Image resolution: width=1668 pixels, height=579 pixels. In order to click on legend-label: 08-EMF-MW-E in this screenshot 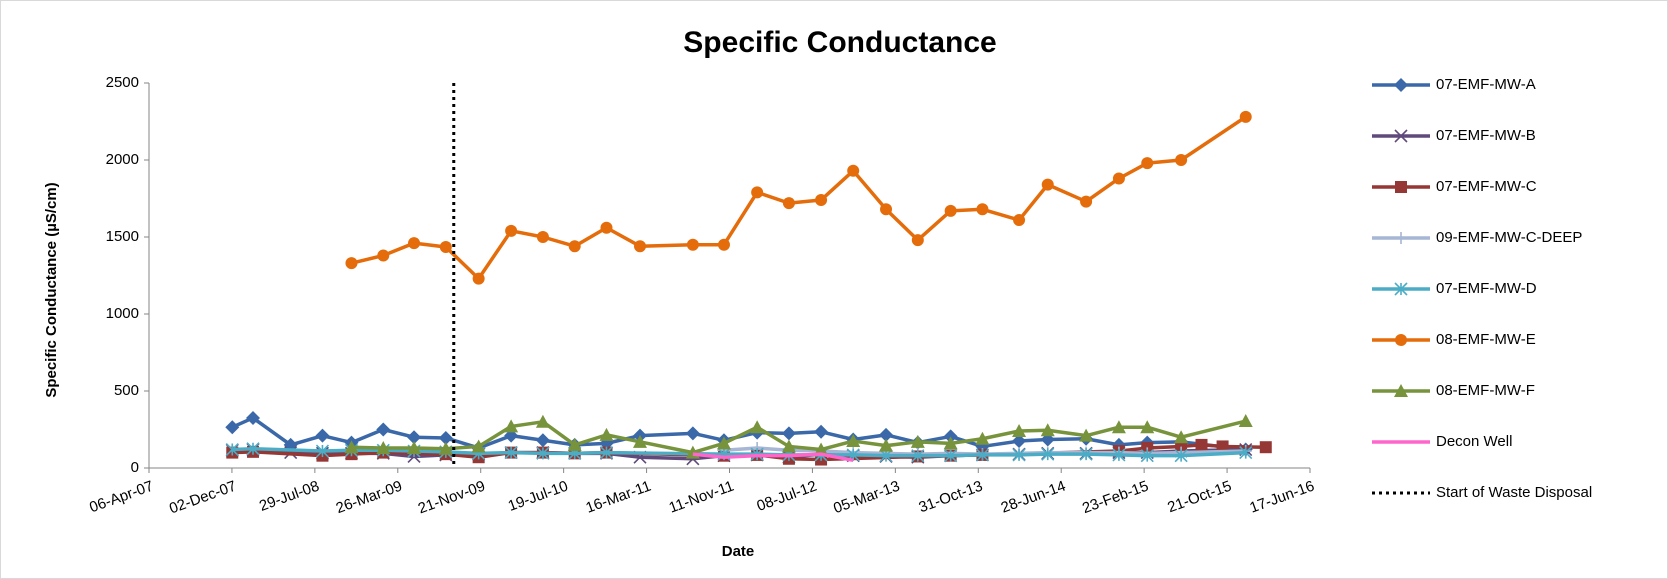, I will do `click(1486, 339)`.